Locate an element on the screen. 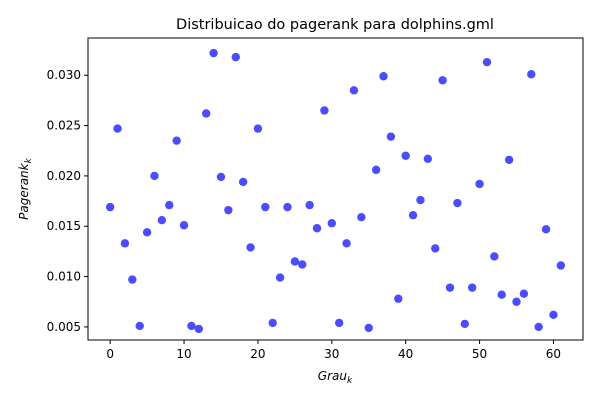  x-tick-label: 60 is located at coordinates (553, 354).